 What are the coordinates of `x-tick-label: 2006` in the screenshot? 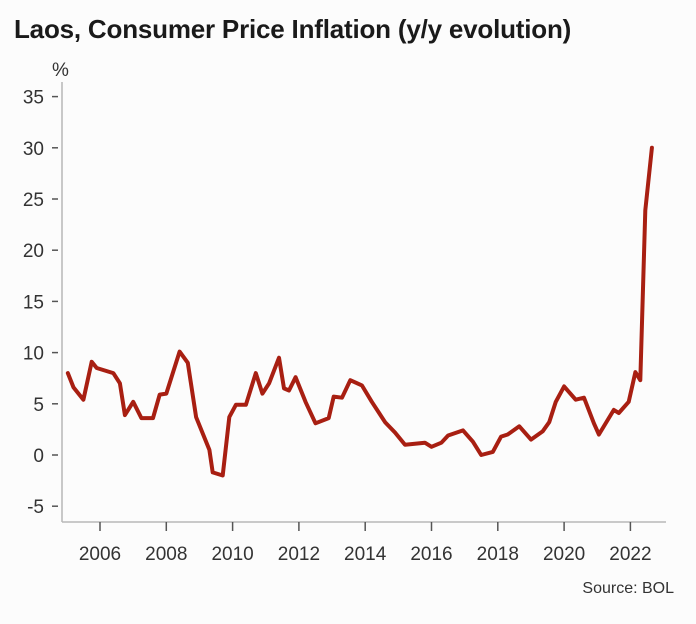 It's located at (100, 554).